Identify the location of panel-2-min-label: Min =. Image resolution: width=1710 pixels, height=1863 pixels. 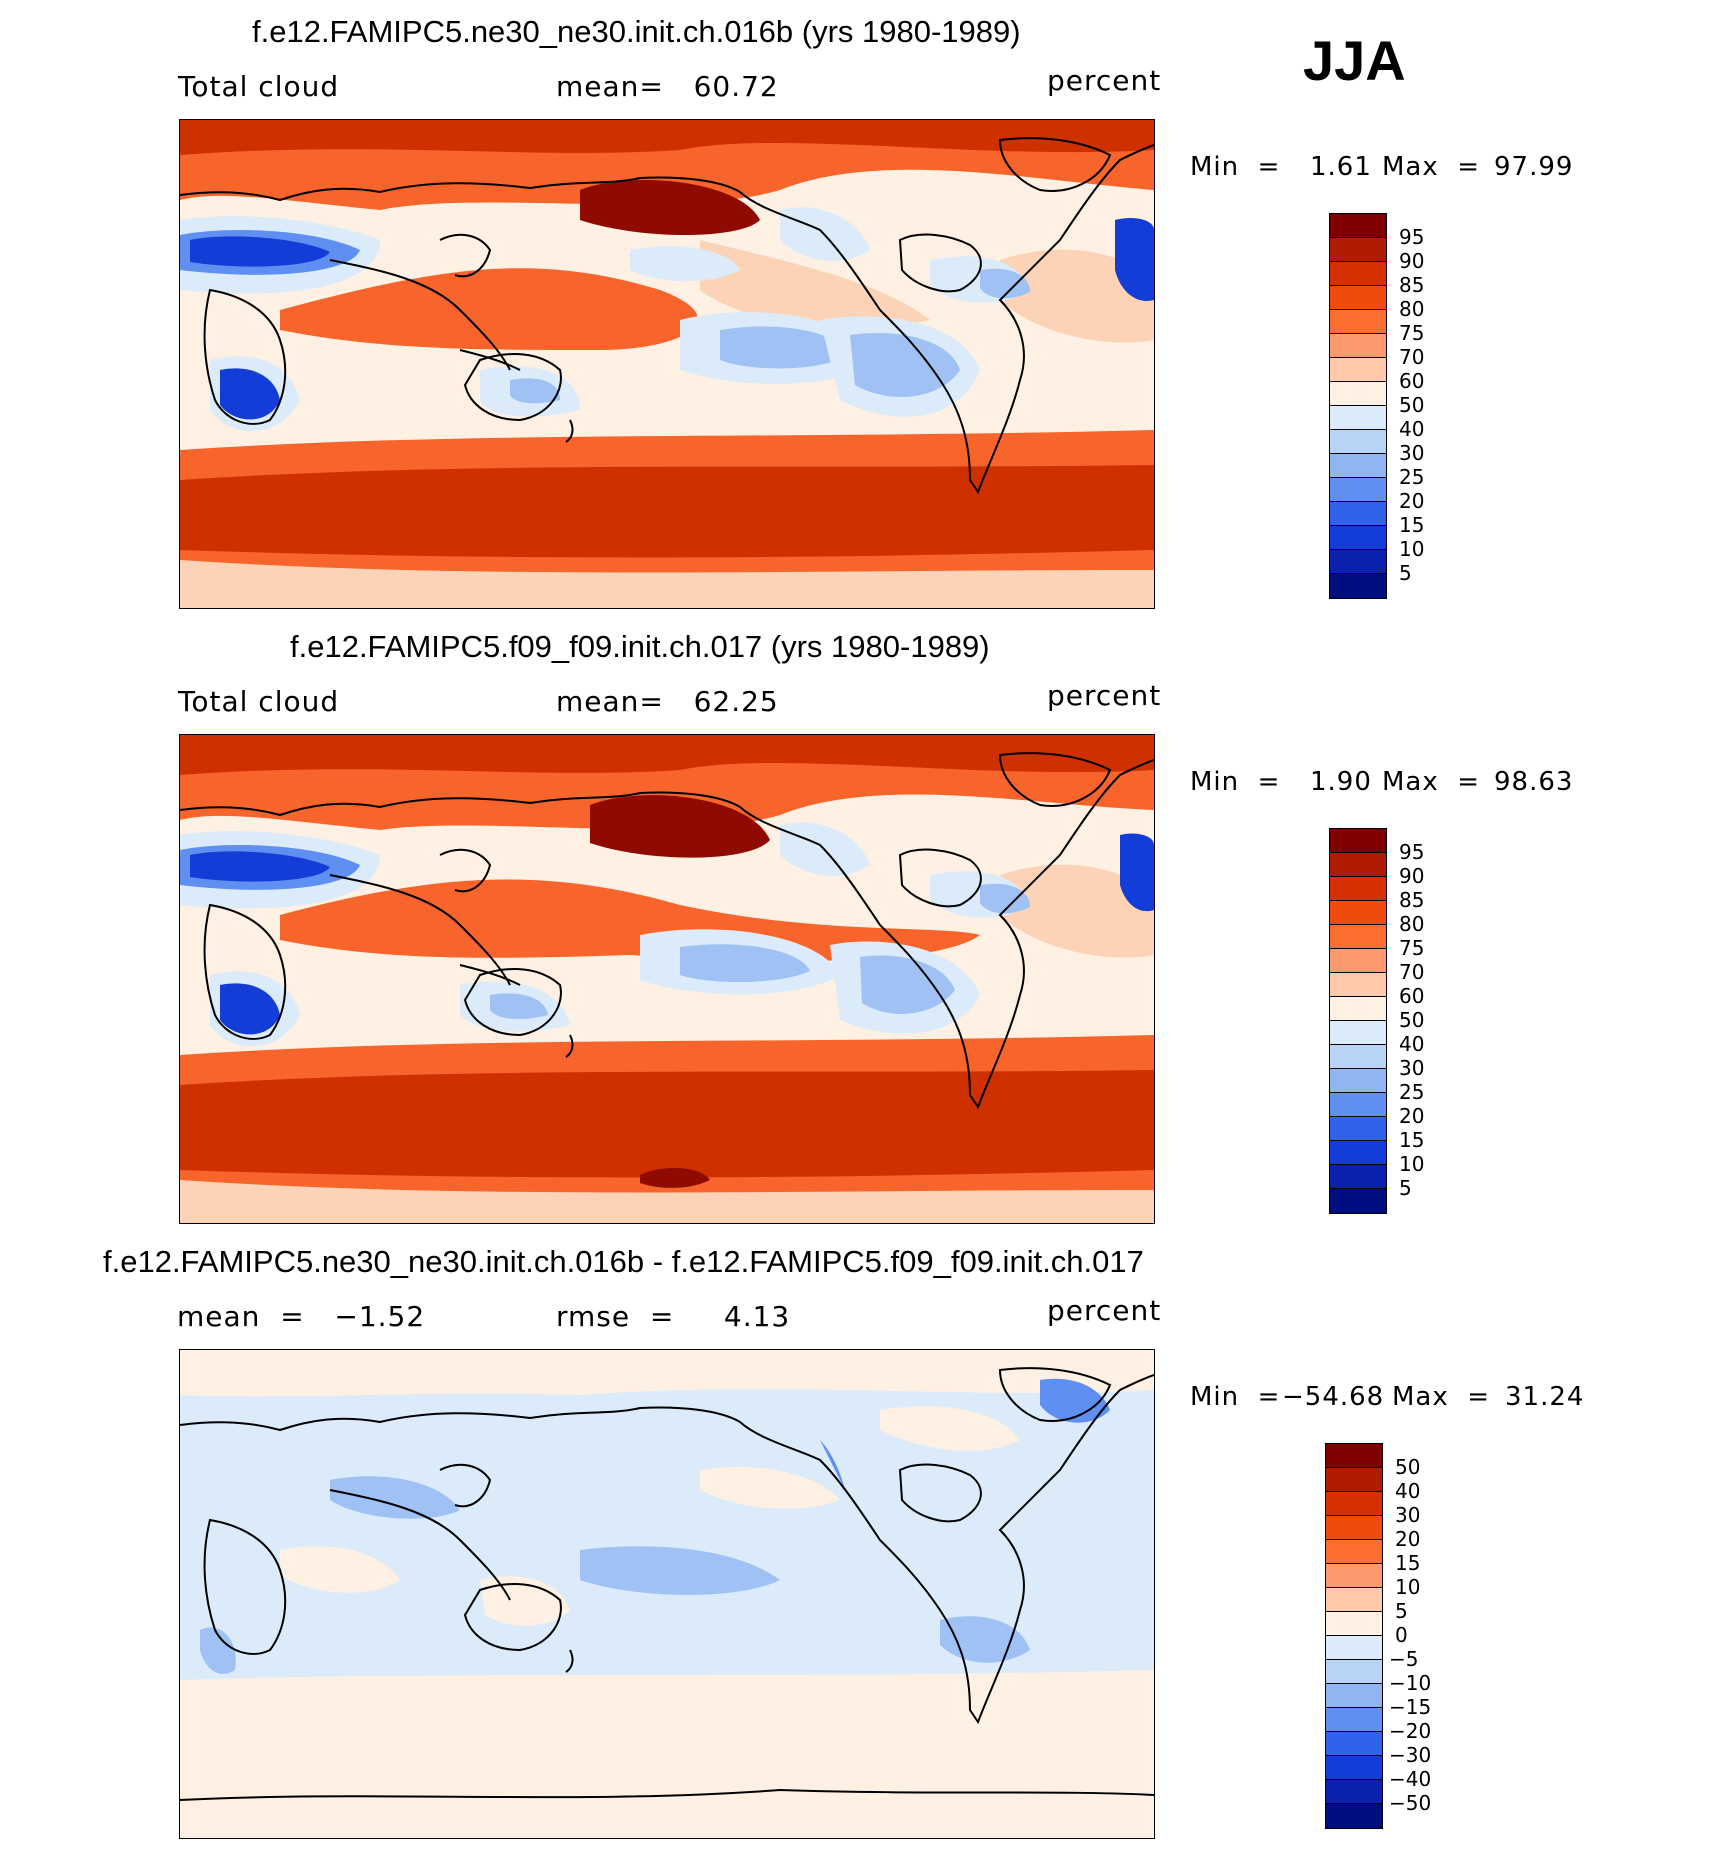
(1235, 782).